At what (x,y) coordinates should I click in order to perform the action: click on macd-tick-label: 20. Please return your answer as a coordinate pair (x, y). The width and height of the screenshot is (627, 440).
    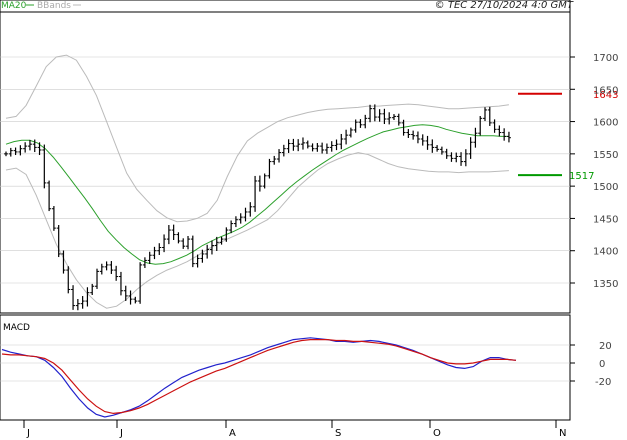
    Looking at the image, I should click on (605, 346).